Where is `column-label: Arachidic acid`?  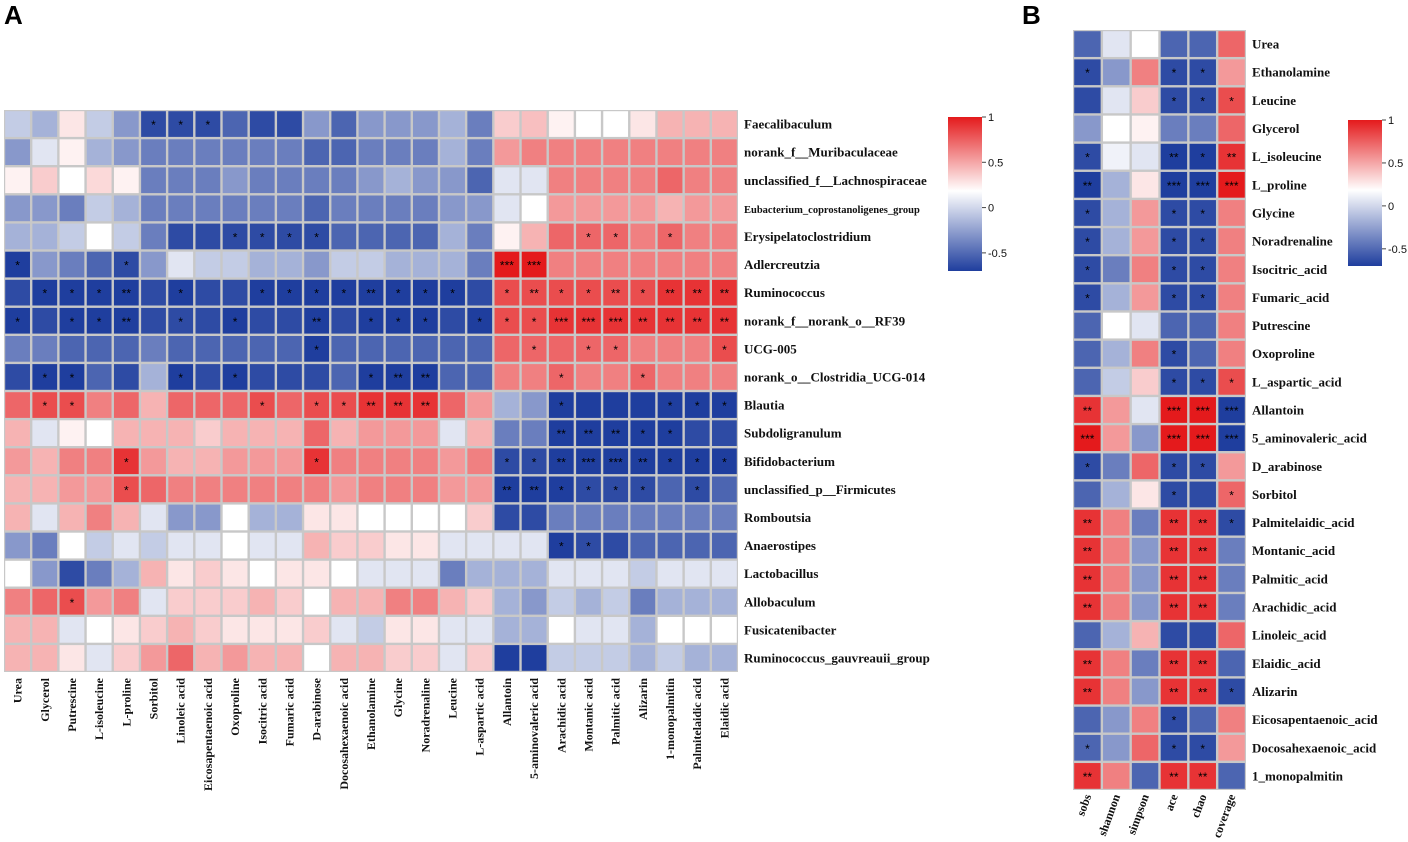
column-label: Arachidic acid is located at coordinates (561, 715).